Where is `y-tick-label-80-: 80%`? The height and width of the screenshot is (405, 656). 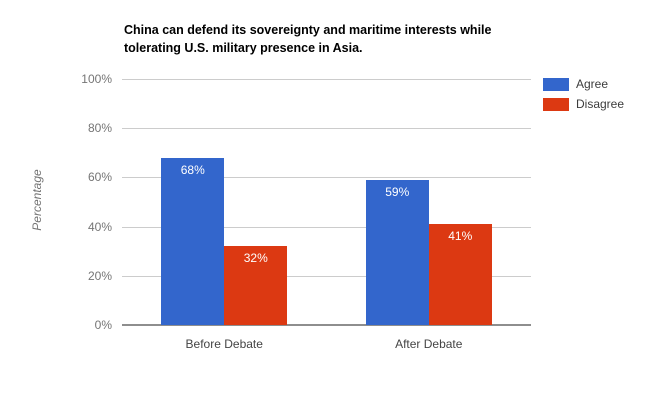 y-tick-label-80-: 80% is located at coordinates (99, 128).